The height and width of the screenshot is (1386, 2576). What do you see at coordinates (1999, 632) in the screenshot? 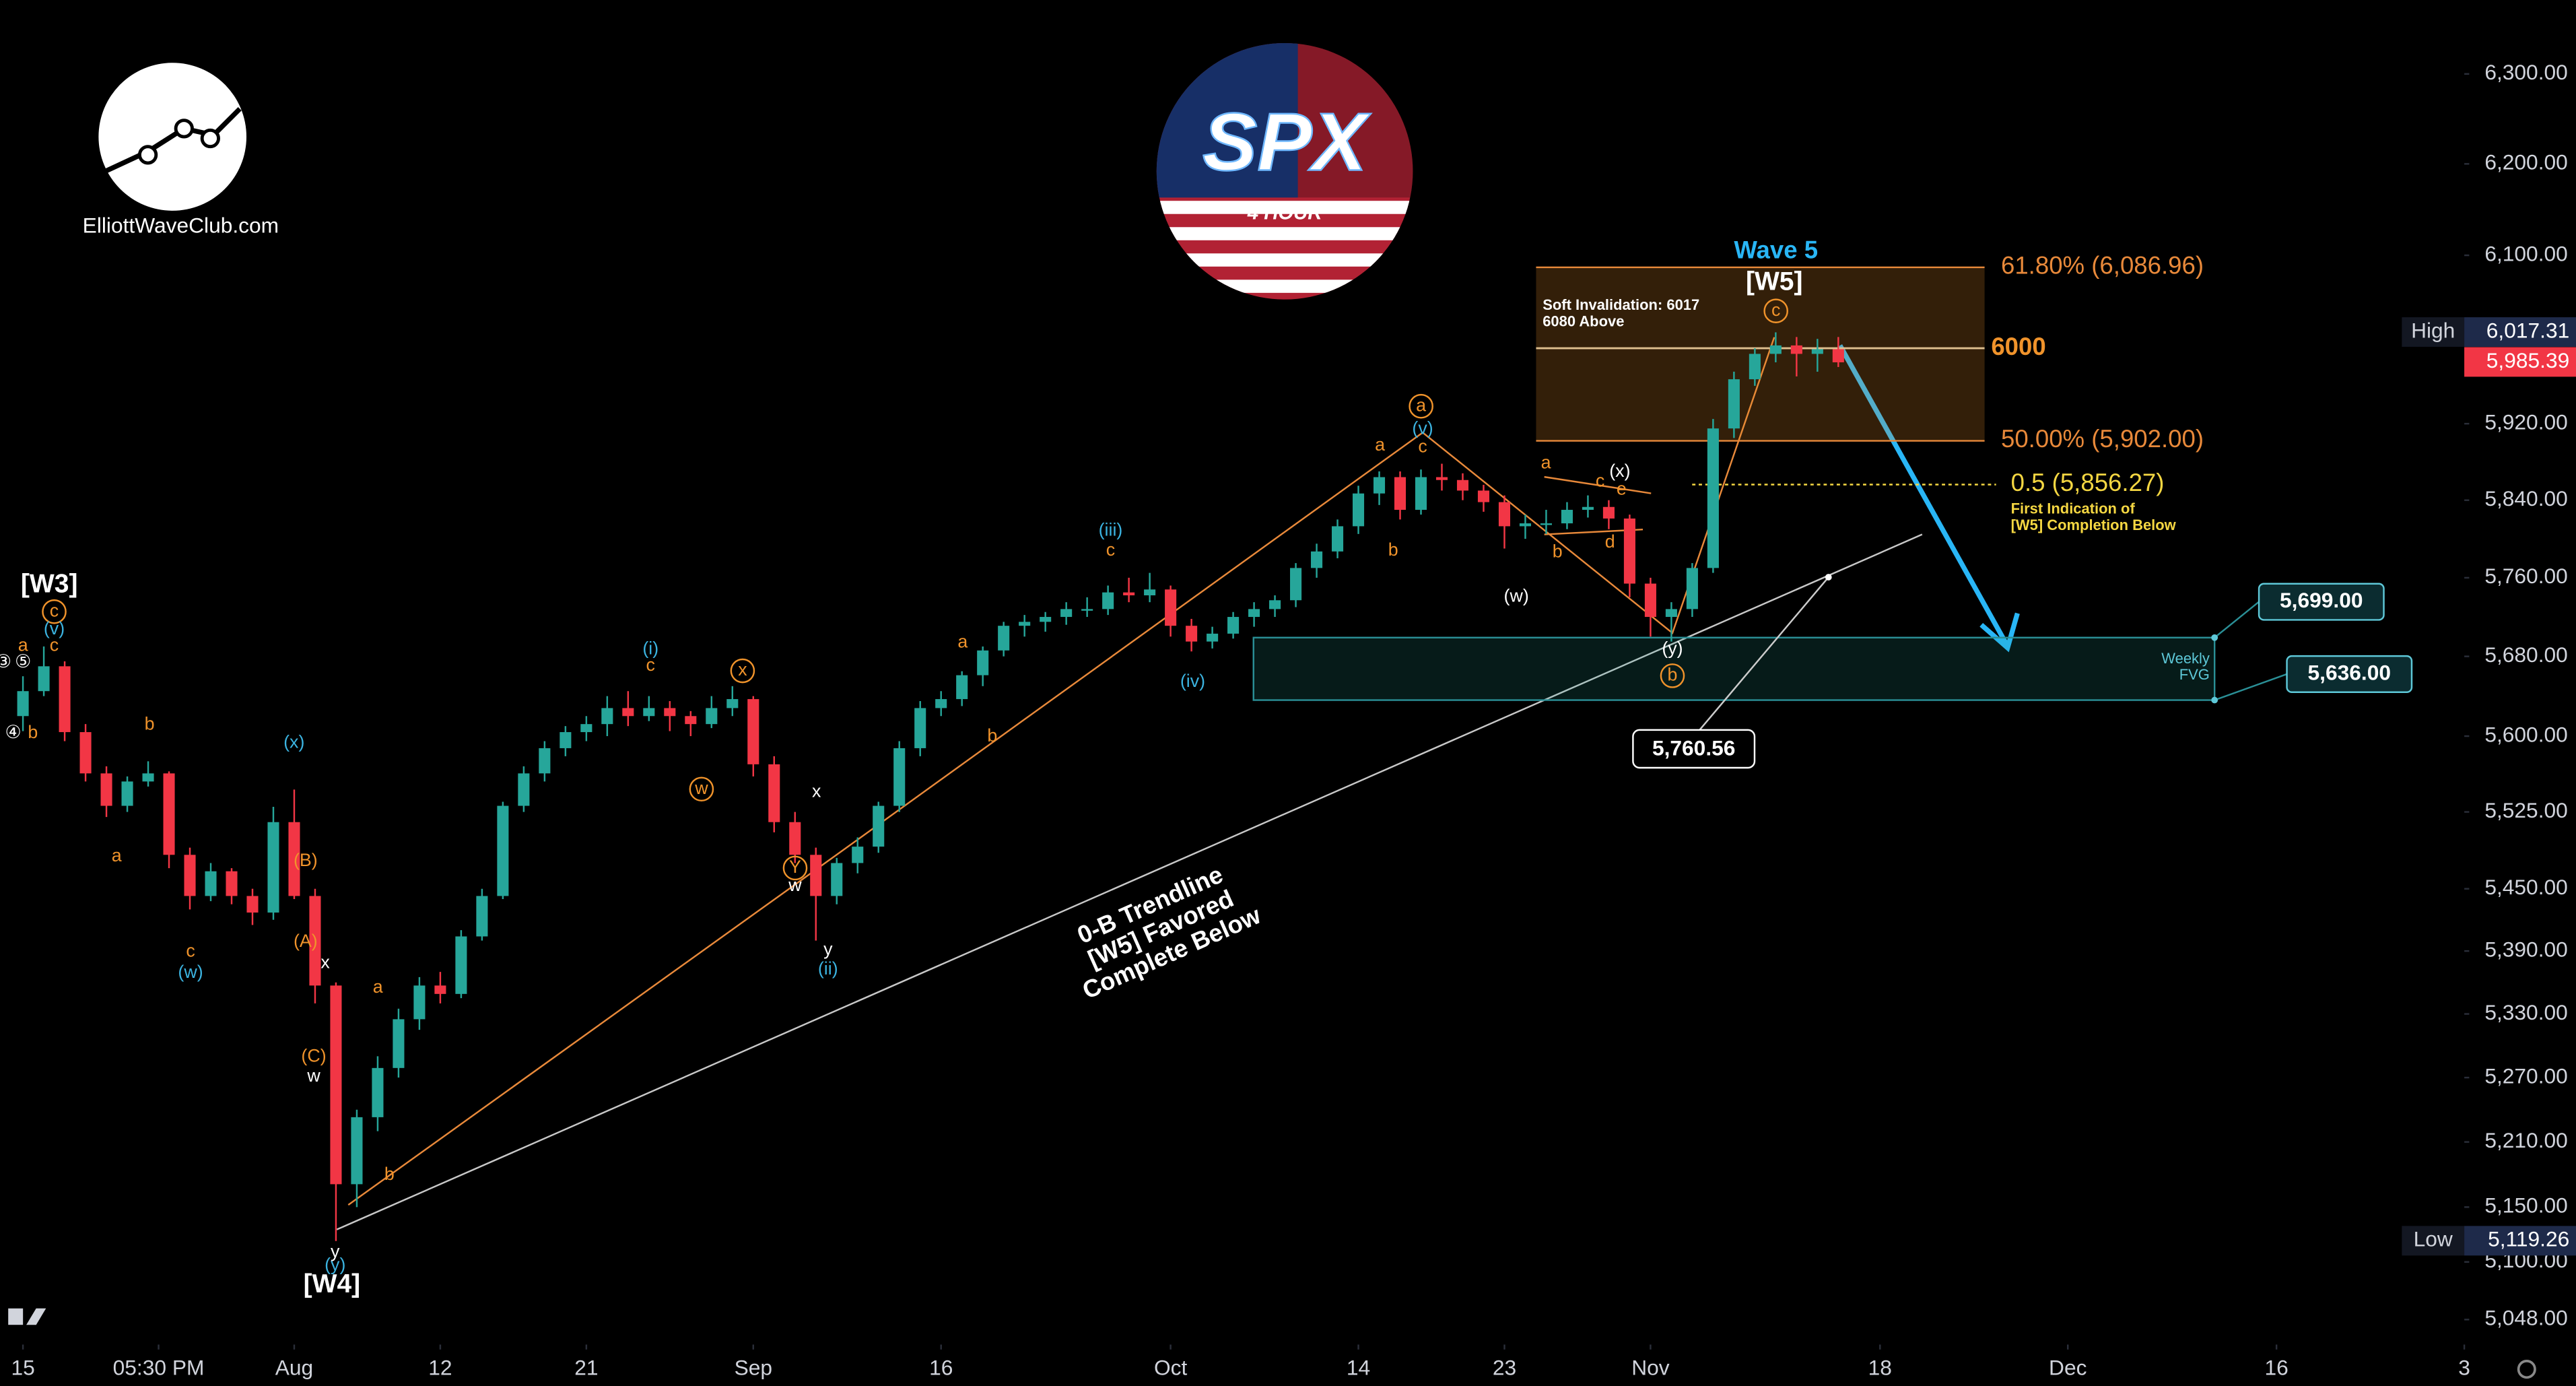
I see `arrow-head` at bounding box center [1999, 632].